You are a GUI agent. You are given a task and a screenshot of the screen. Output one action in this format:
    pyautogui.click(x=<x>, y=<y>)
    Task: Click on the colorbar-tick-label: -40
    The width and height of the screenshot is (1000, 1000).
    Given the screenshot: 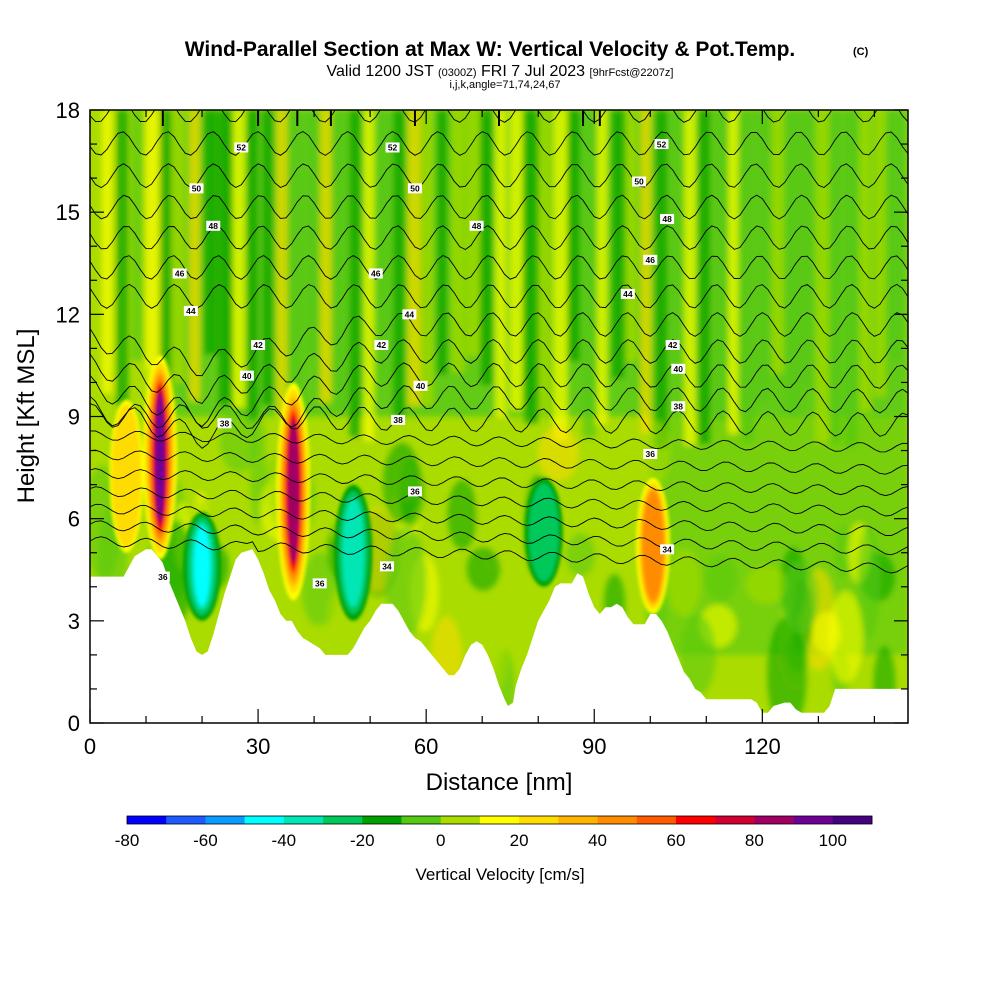 What is the action you would take?
    pyautogui.click(x=284, y=840)
    